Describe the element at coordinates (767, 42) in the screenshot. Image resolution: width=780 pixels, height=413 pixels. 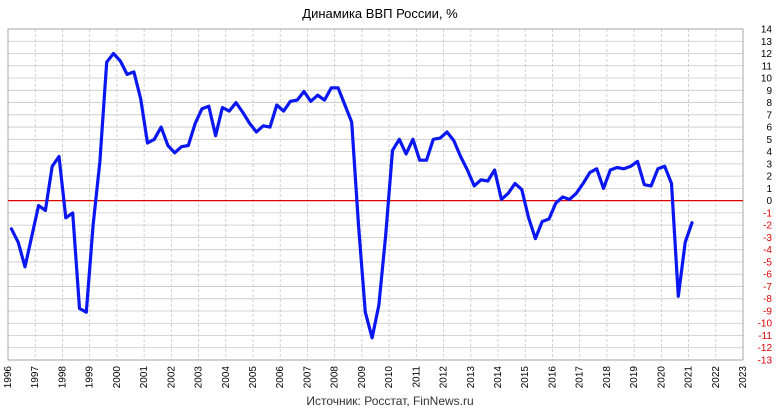
I see `y-tick-label: 13` at that location.